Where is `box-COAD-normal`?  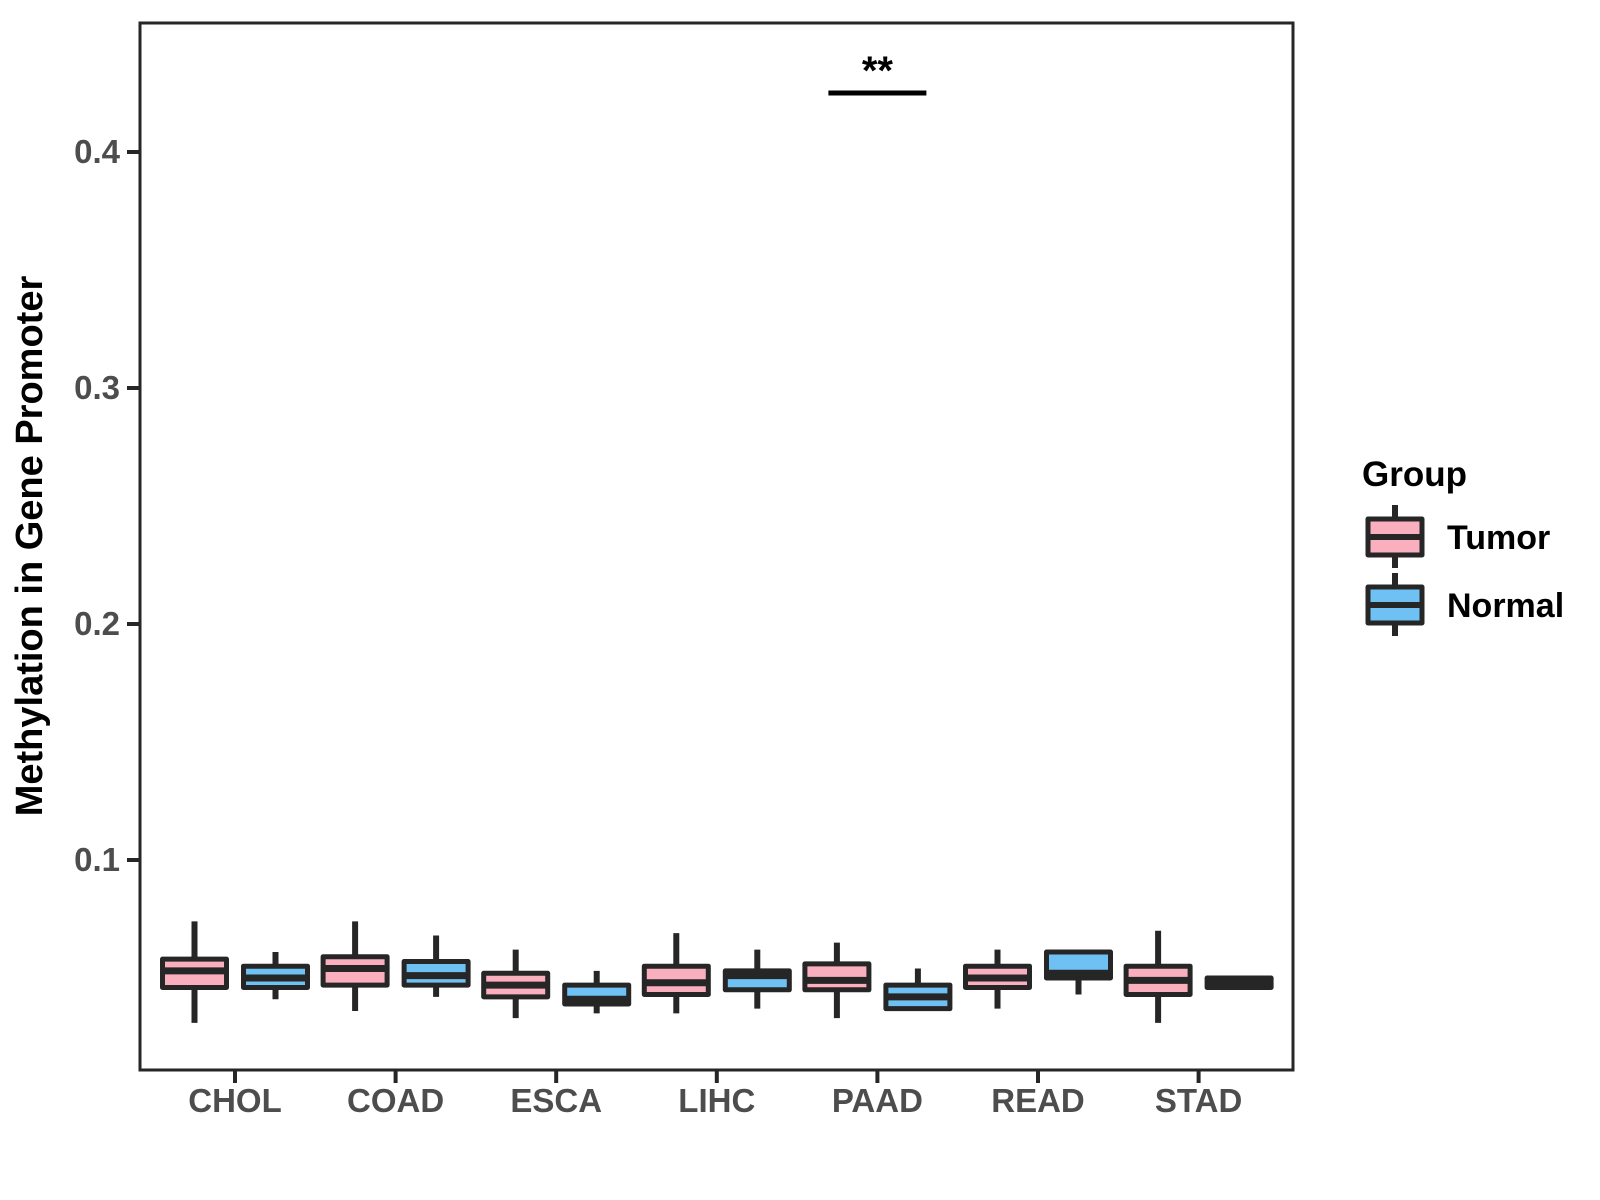
box-COAD-normal is located at coordinates (436, 966).